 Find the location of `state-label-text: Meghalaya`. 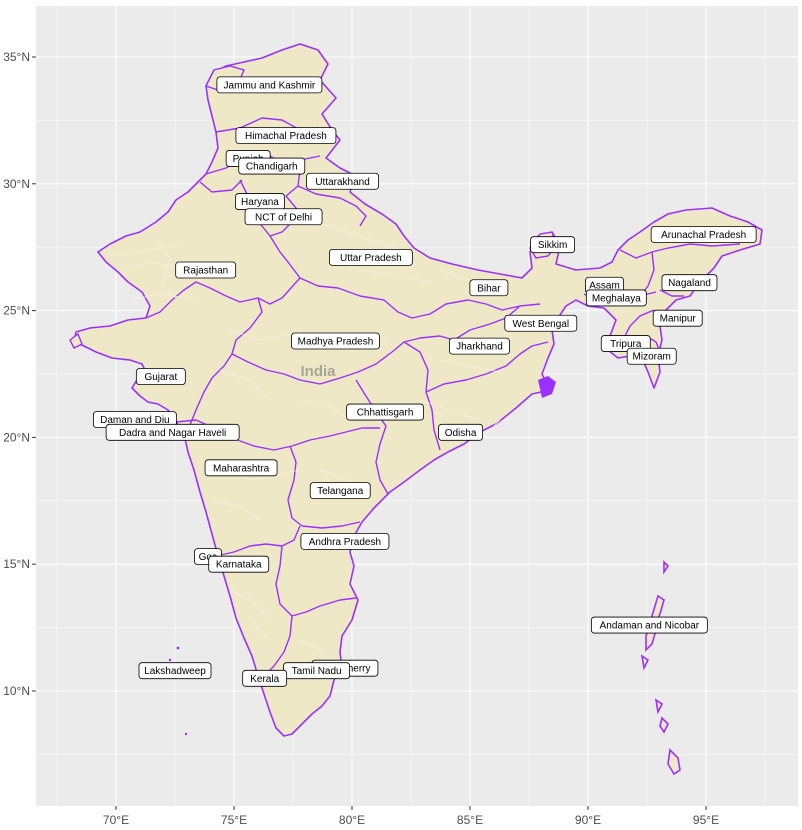

state-label-text: Meghalaya is located at coordinates (616, 298).